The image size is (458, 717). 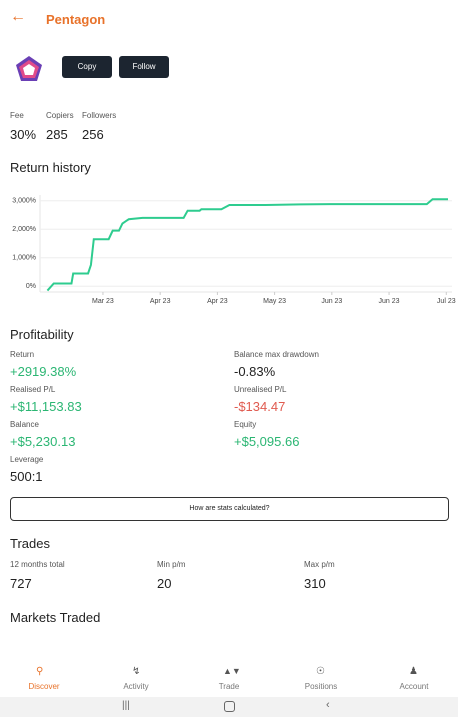 I want to click on metric-value: -0.83%, so click(x=255, y=371).